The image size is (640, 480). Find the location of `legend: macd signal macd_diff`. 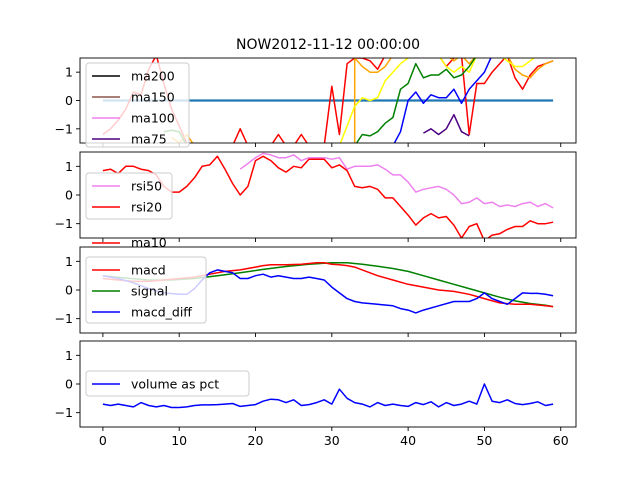

legend: macd signal macd_diff is located at coordinates (146, 290).